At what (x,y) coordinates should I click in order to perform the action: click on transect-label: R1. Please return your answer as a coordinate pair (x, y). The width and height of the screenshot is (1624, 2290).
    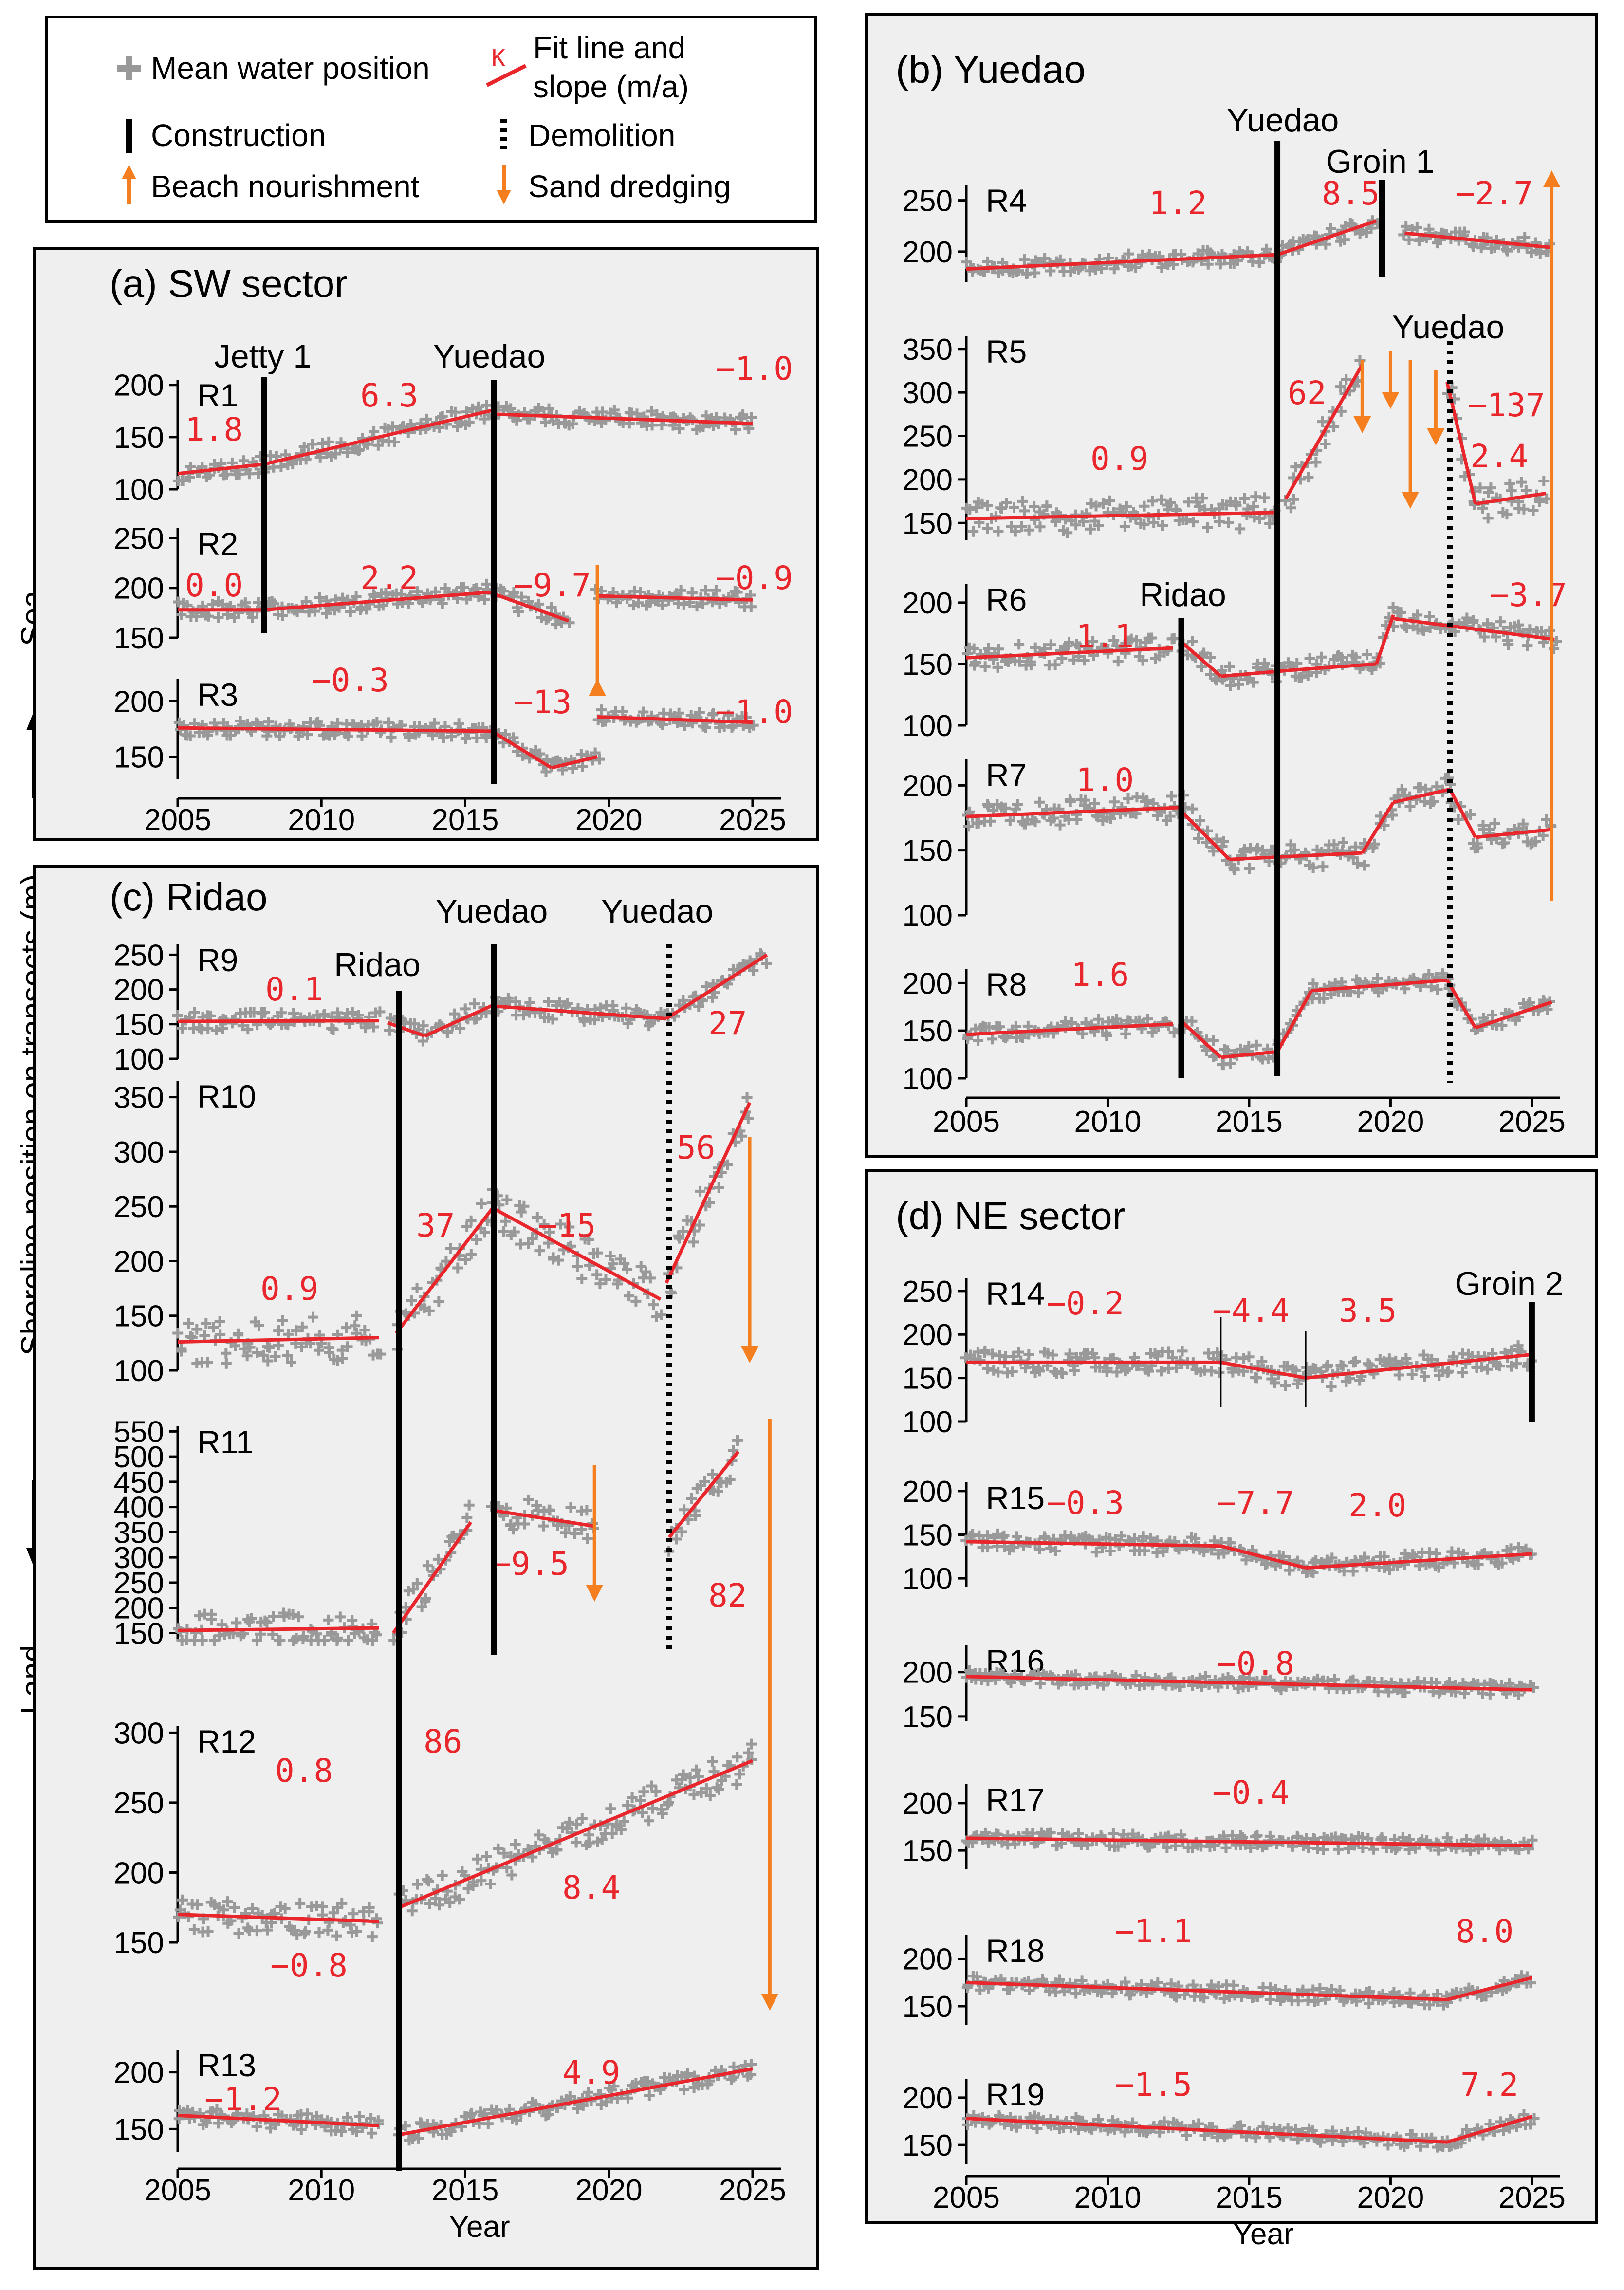
    Looking at the image, I should click on (217, 395).